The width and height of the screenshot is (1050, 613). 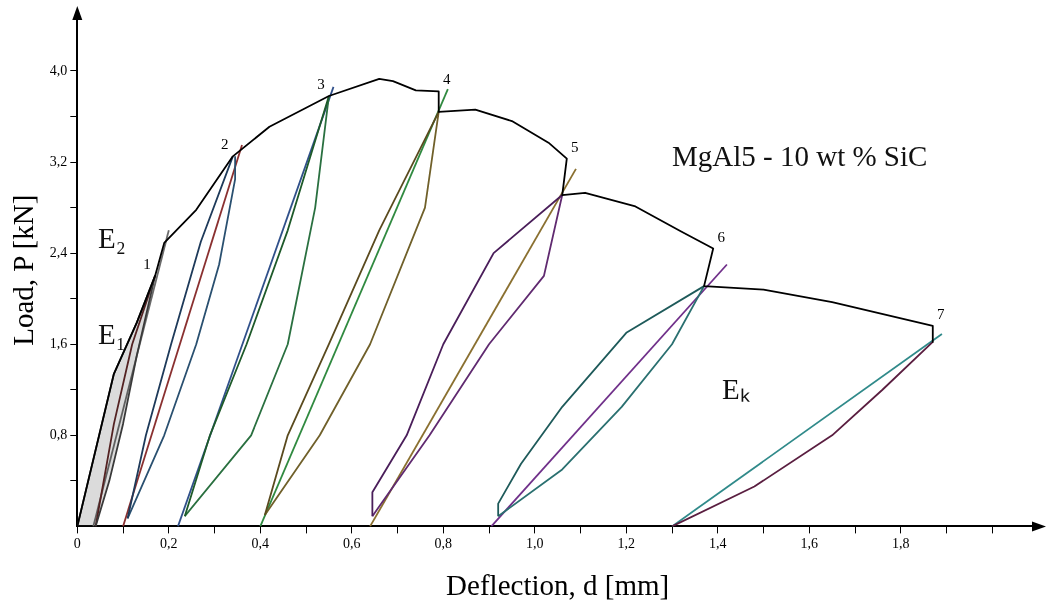 I want to click on x-tick-label: 1,2, so click(x=626, y=544).